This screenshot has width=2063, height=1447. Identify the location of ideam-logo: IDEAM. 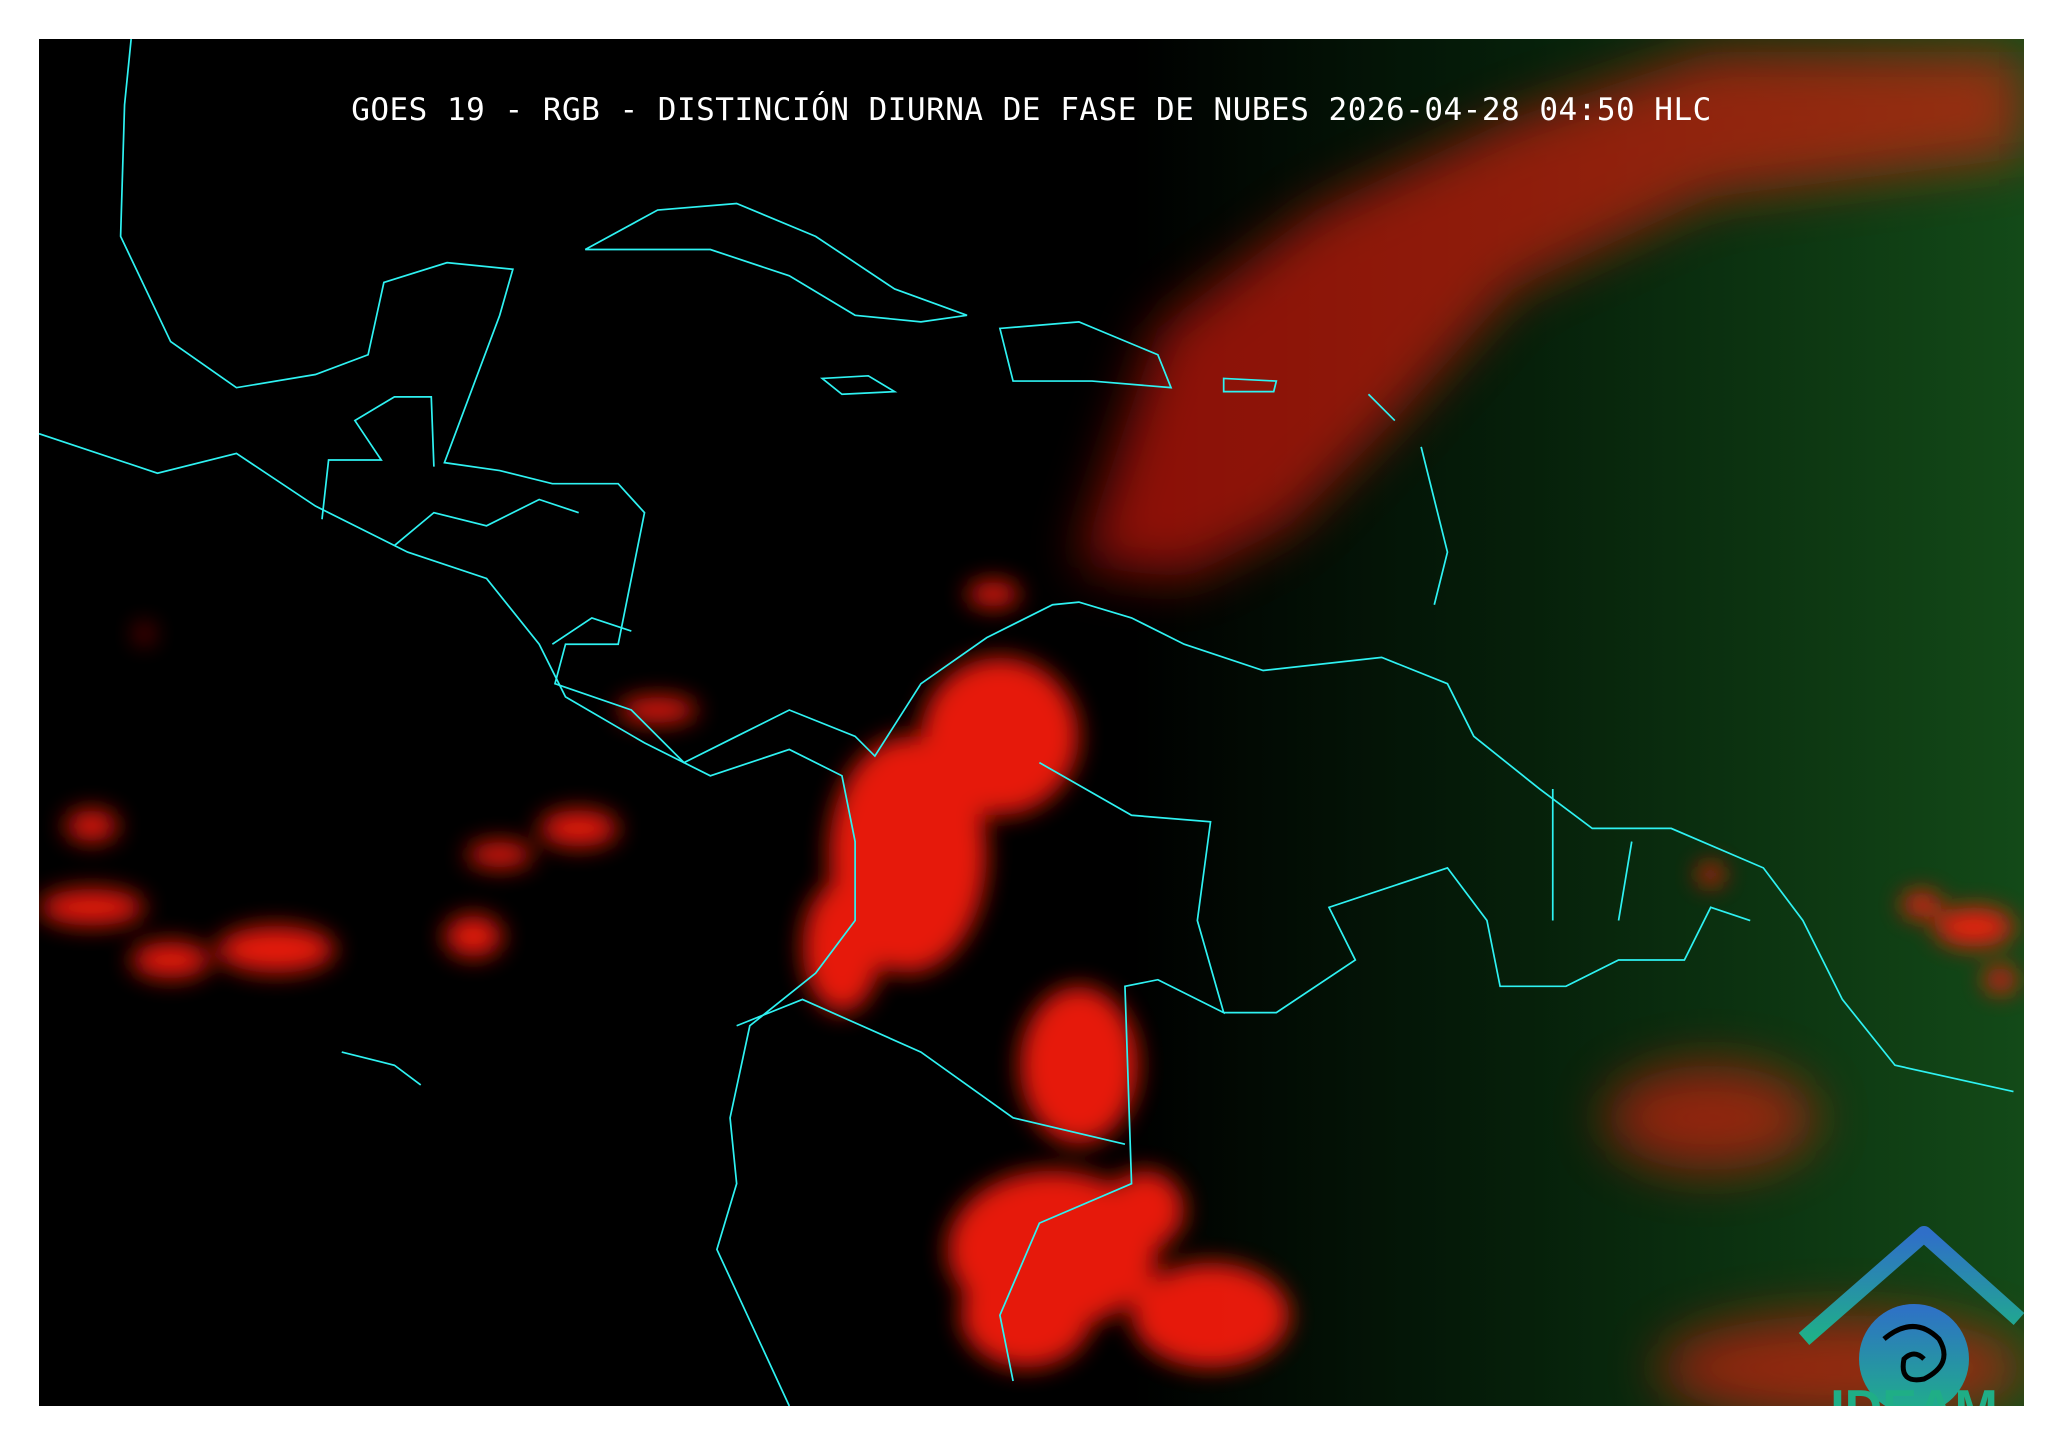
(1909, 1312).